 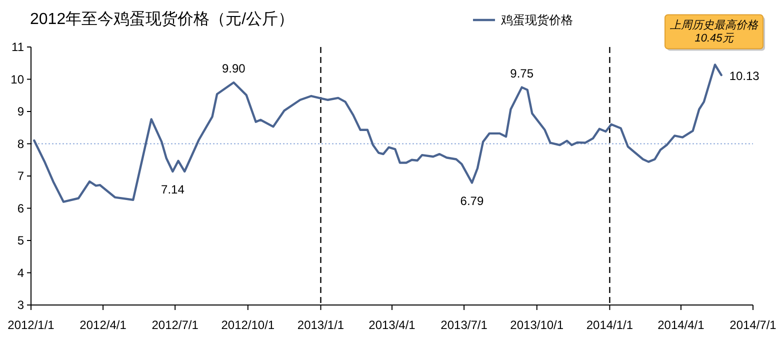 I want to click on x-tick-label: 2014/1/1, so click(x=610, y=325).